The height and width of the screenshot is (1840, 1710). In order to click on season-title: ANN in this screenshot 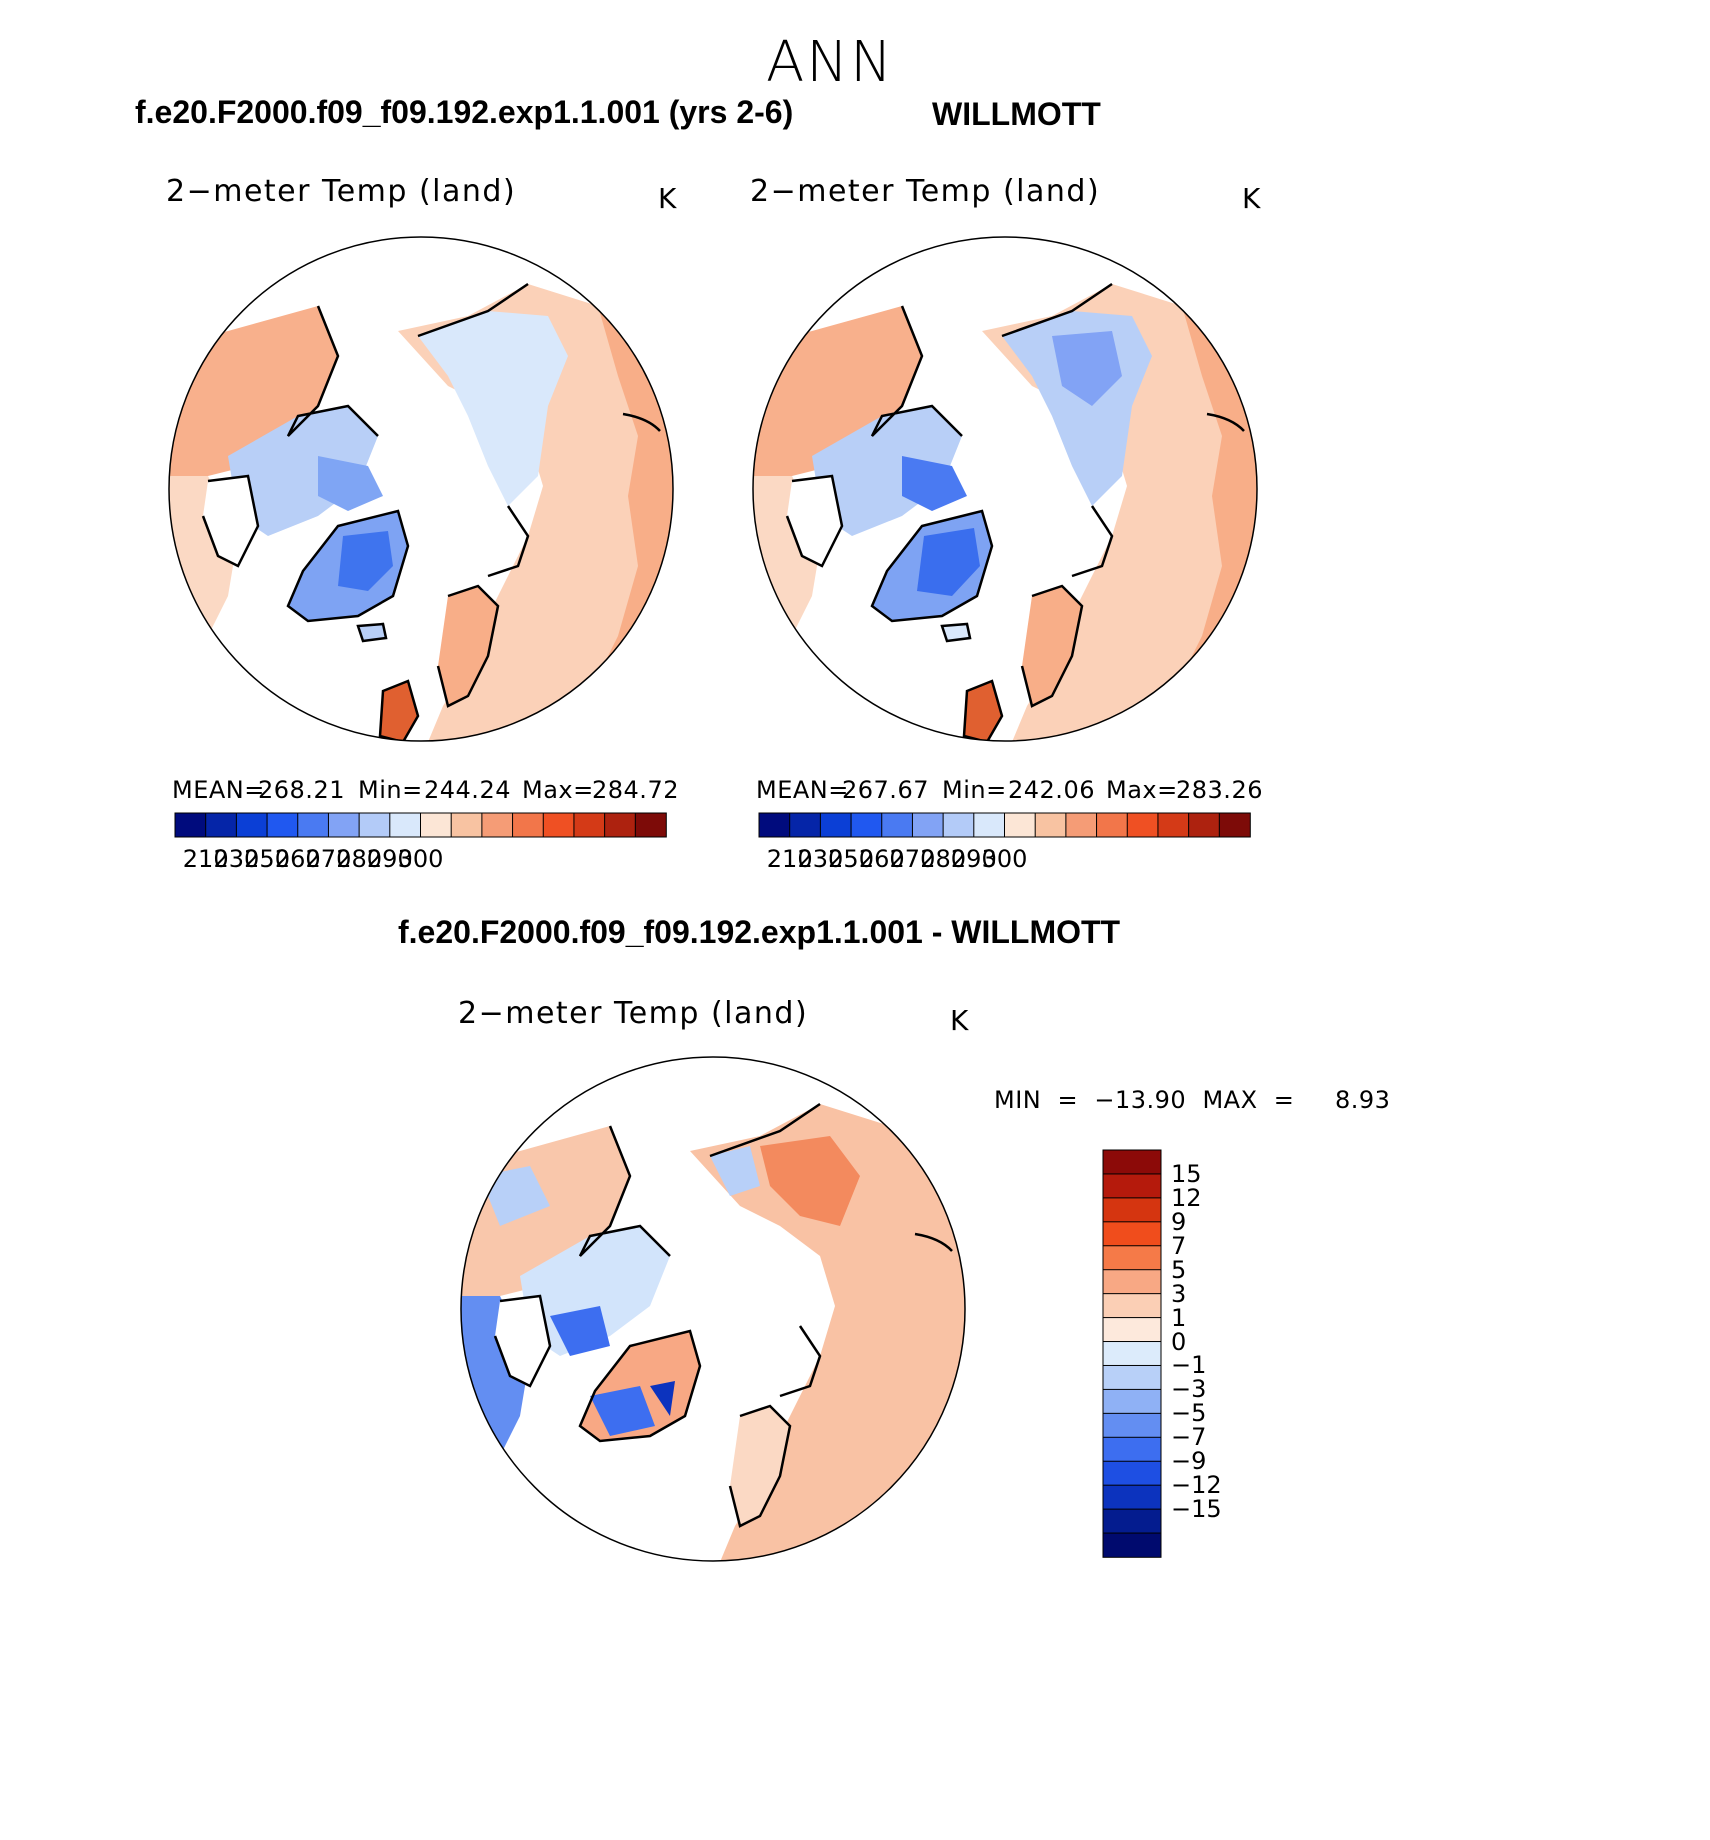, I will do `click(830, 62)`.